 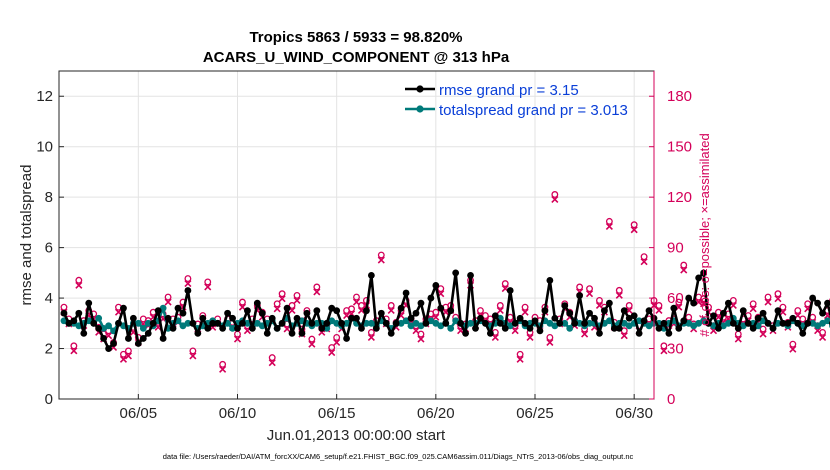 I want to click on y-right-tick-label: 90, so click(x=675, y=248).